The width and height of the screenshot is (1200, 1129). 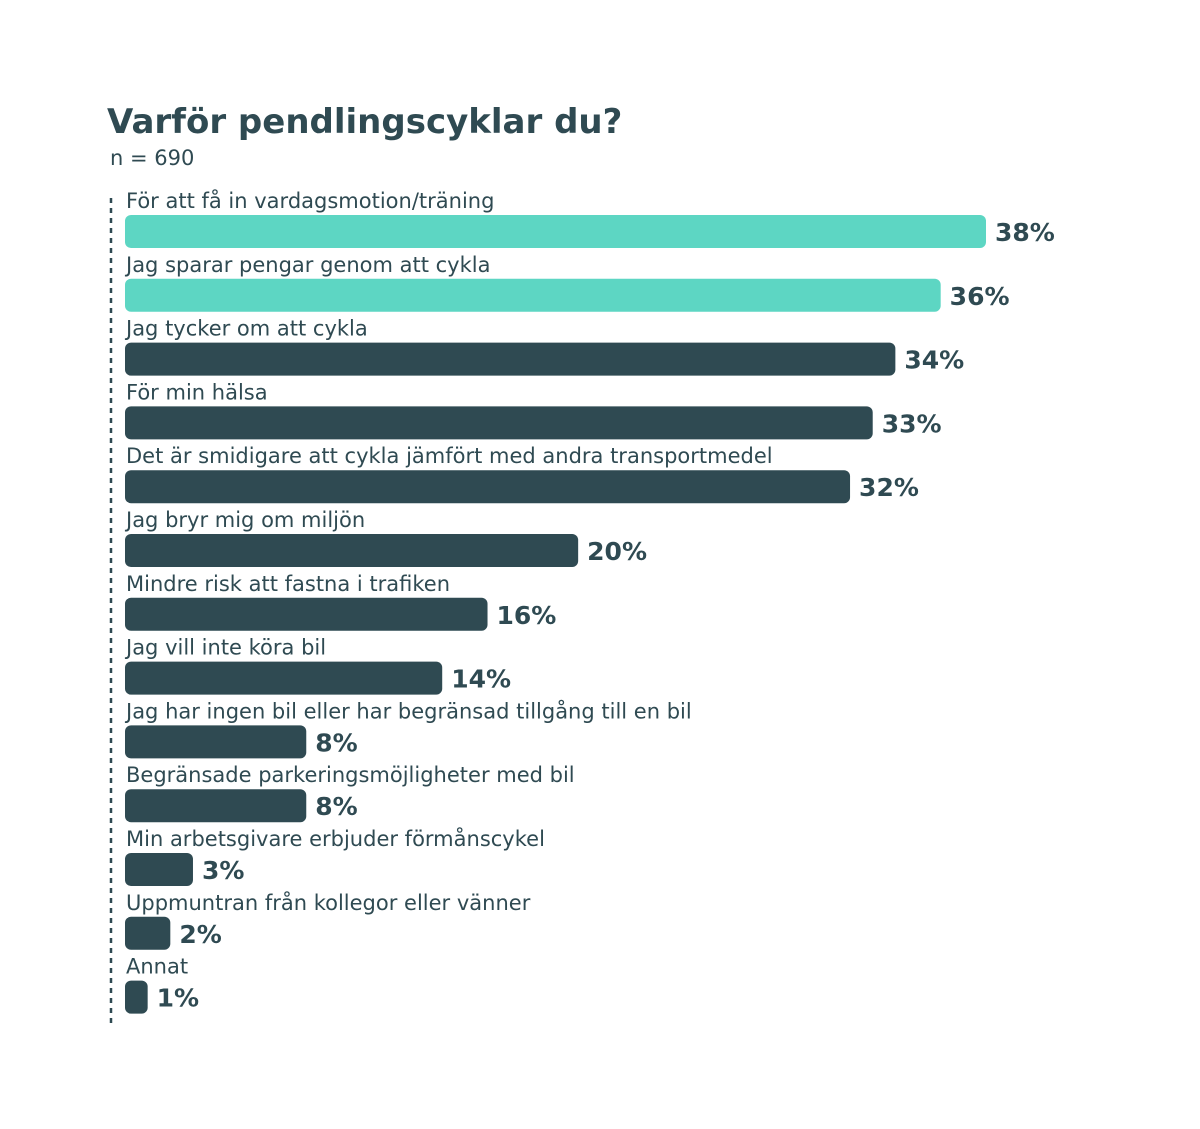 What do you see at coordinates (152, 158) in the screenshot?
I see `chart-subtitle: n = 690` at bounding box center [152, 158].